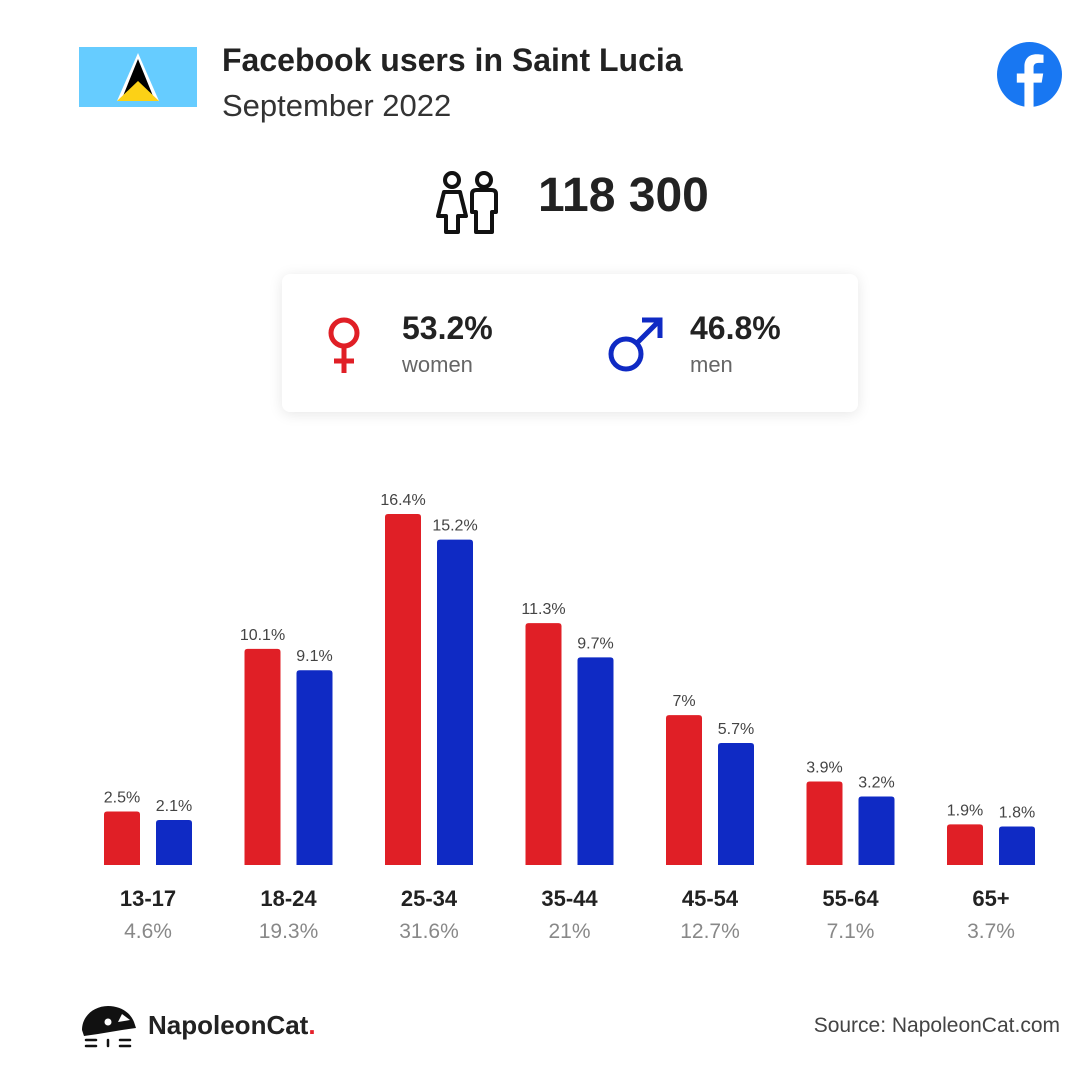 The height and width of the screenshot is (1080, 1080). Describe the element at coordinates (736, 729) in the screenshot. I see `bar-label-men-45-54: 5.7%` at that location.